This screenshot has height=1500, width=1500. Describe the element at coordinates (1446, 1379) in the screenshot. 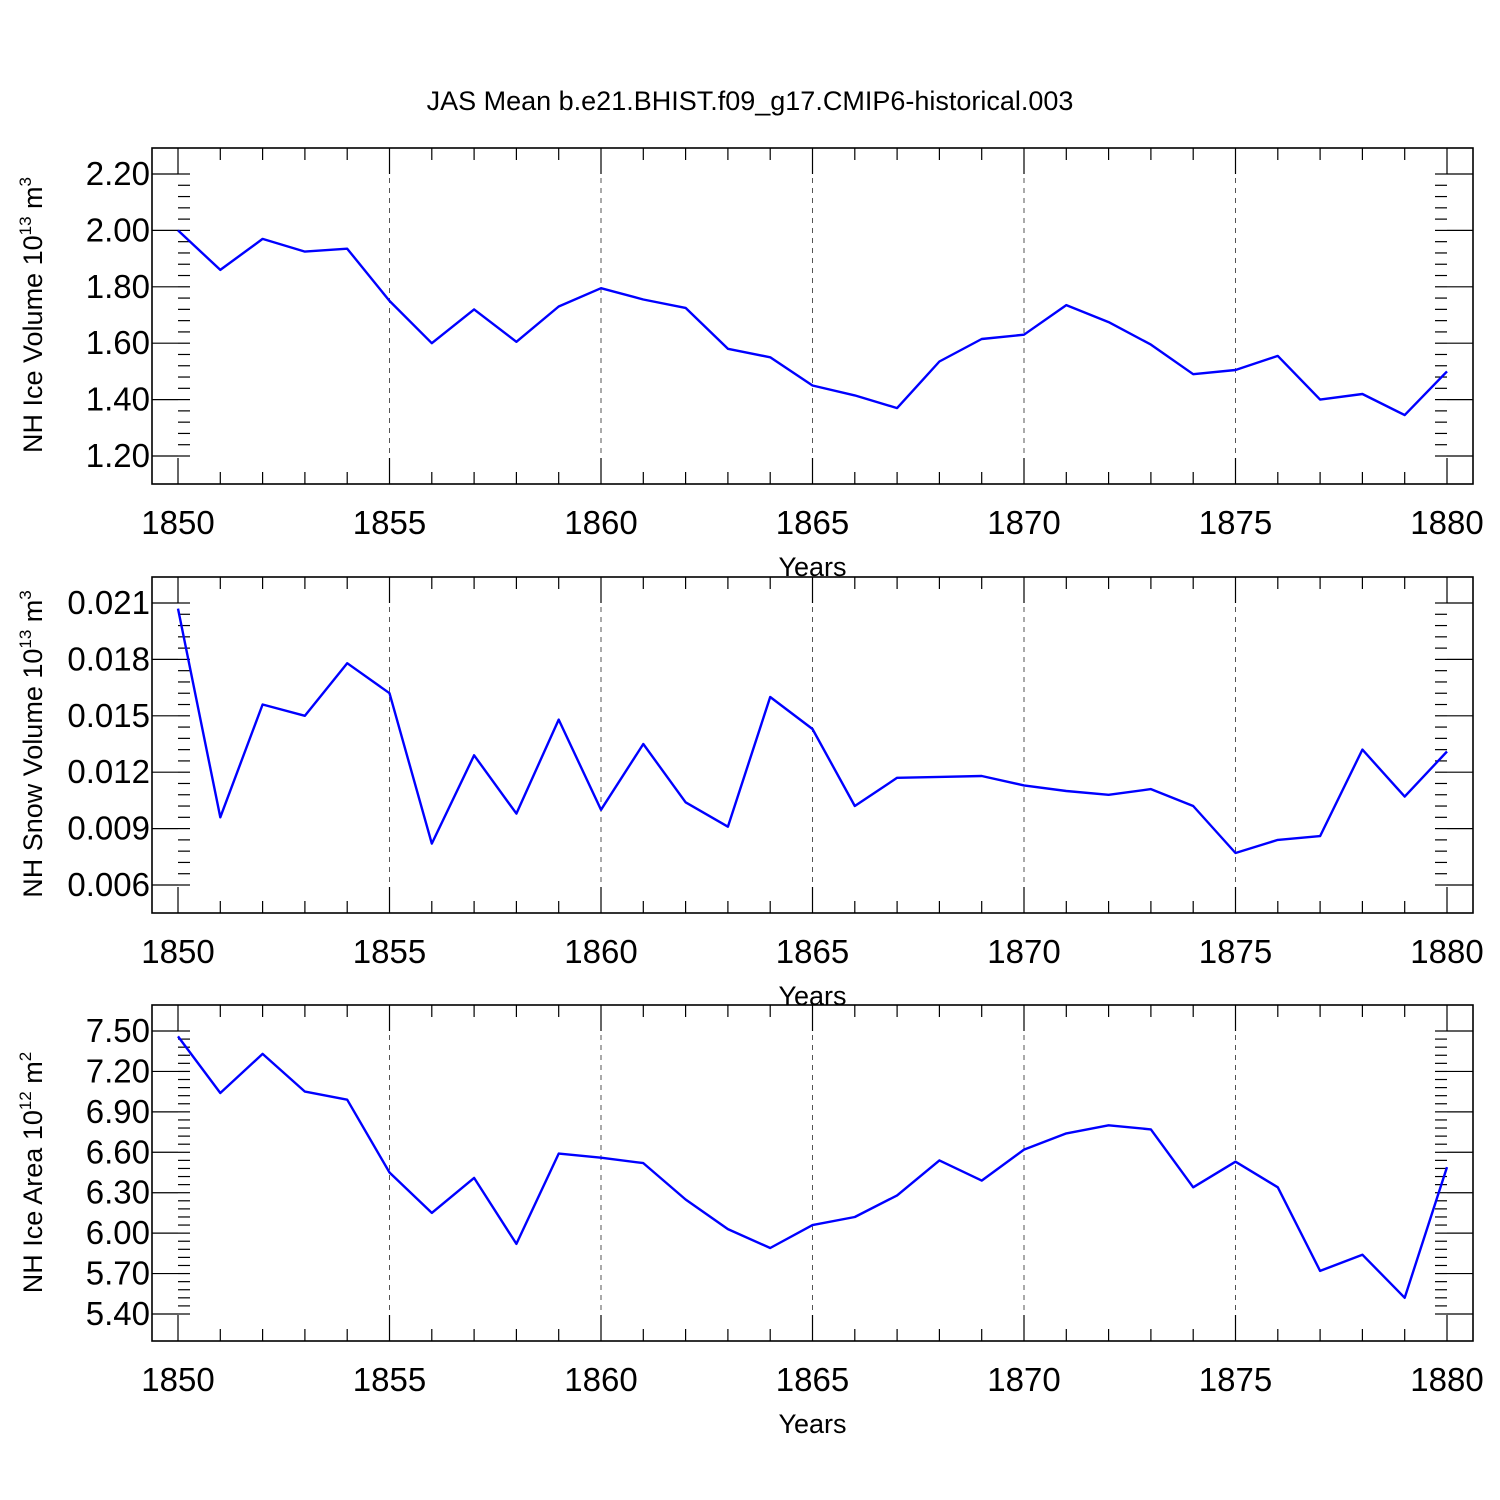

I see `ice-area-x-tick-label: 1880` at that location.